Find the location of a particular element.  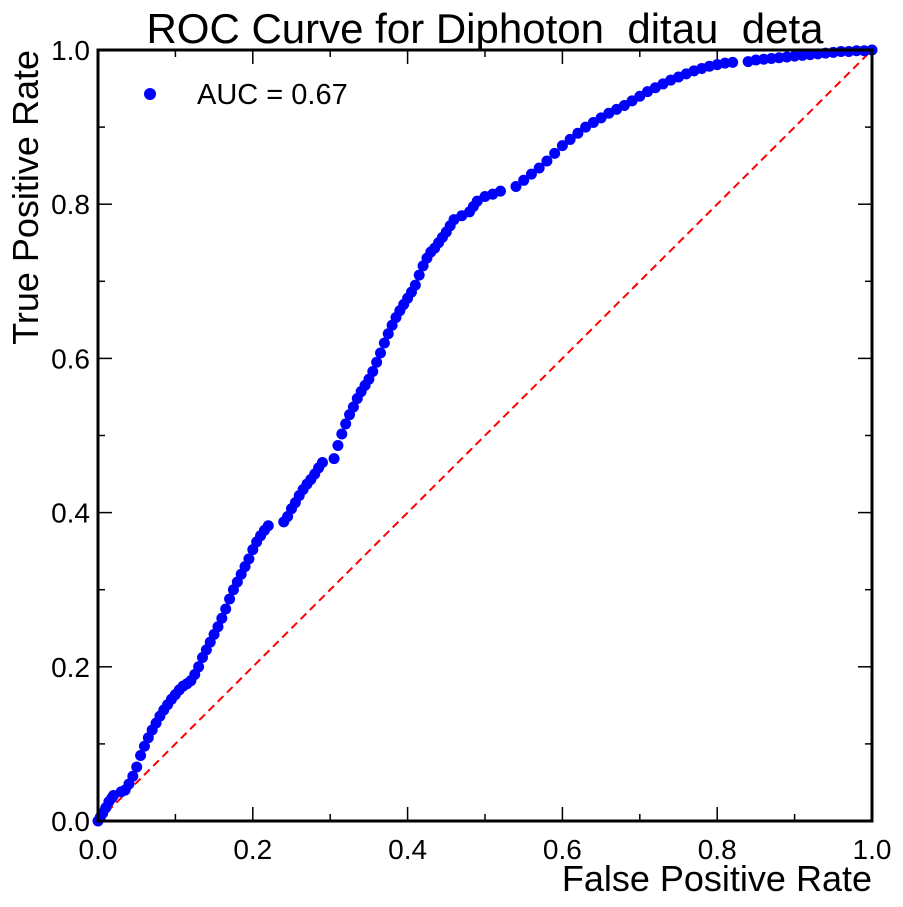

x-tick-label: 0.0 is located at coordinates (98, 849).